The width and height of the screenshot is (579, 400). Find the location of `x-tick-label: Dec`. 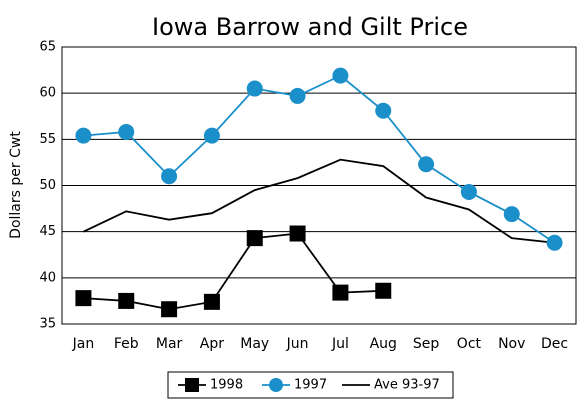

x-tick-label: Dec is located at coordinates (554, 344).